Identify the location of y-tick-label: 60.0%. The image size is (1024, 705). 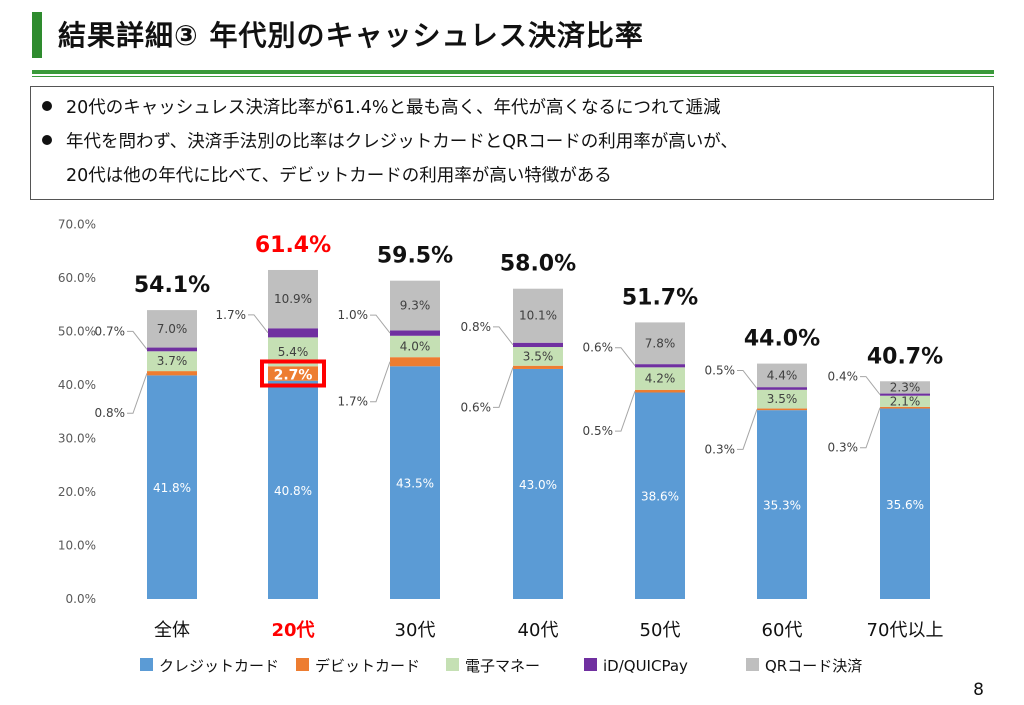
(77, 278).